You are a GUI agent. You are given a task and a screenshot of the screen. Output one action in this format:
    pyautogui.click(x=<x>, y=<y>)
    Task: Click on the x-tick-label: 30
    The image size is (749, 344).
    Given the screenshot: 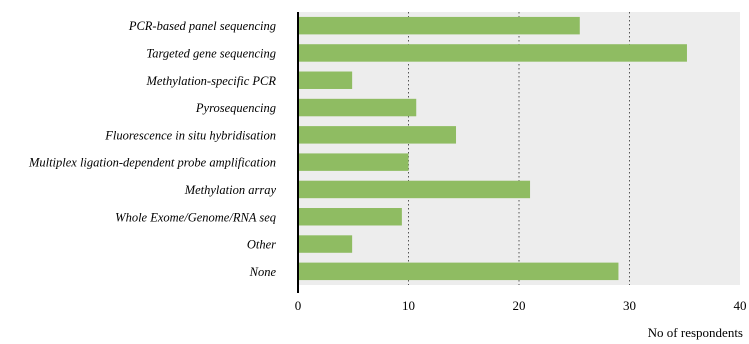 What is the action you would take?
    pyautogui.click(x=629, y=305)
    